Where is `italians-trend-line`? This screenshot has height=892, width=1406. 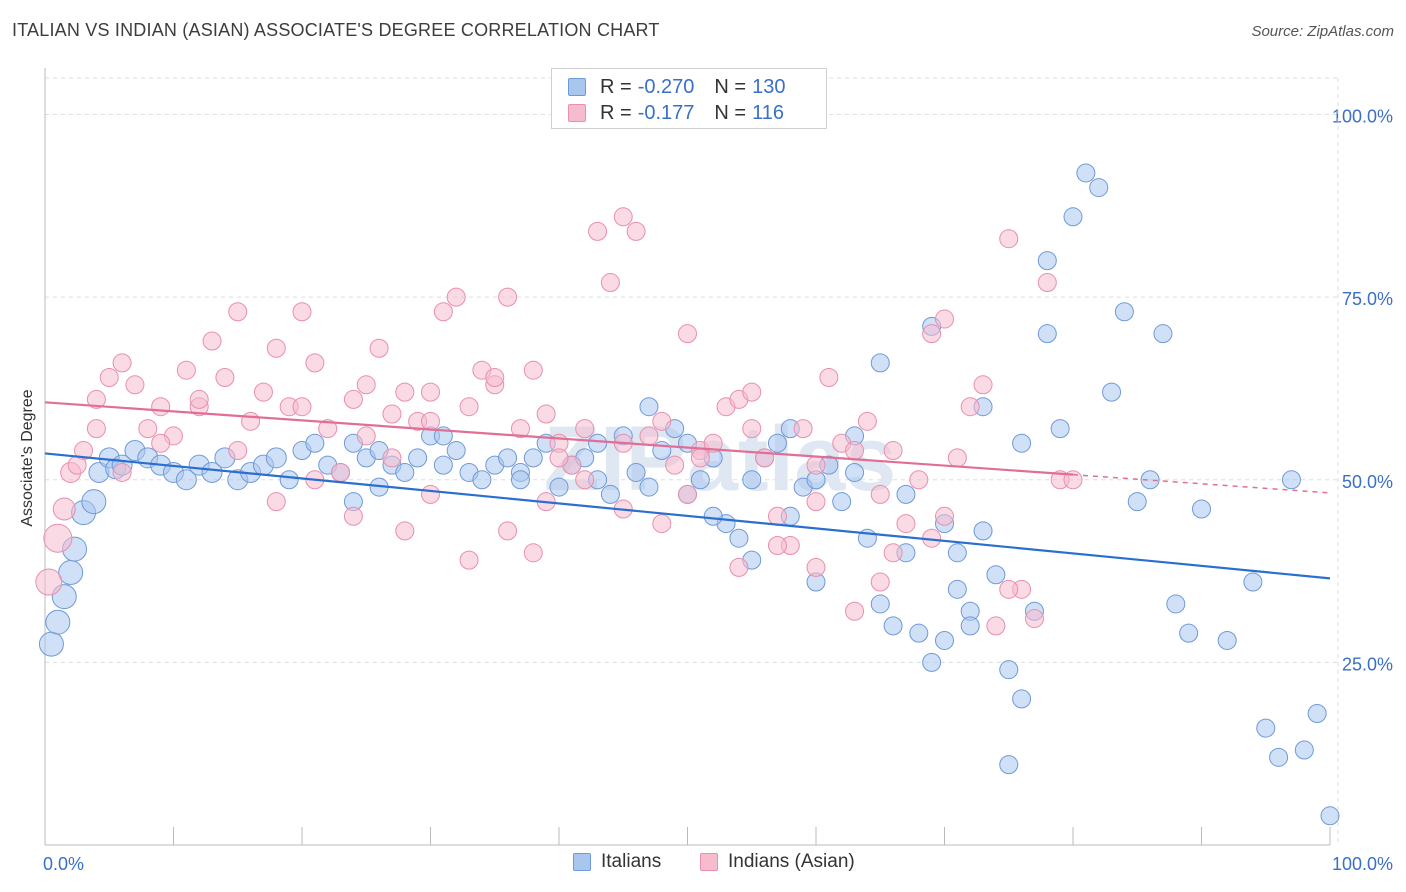 italians-trend-line is located at coordinates (687, 516).